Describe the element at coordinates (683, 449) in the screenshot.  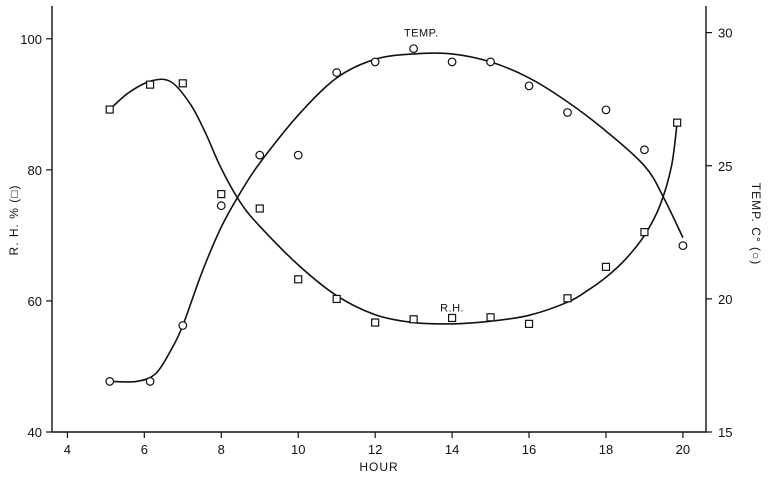
I see `x-tick-label: 20` at that location.